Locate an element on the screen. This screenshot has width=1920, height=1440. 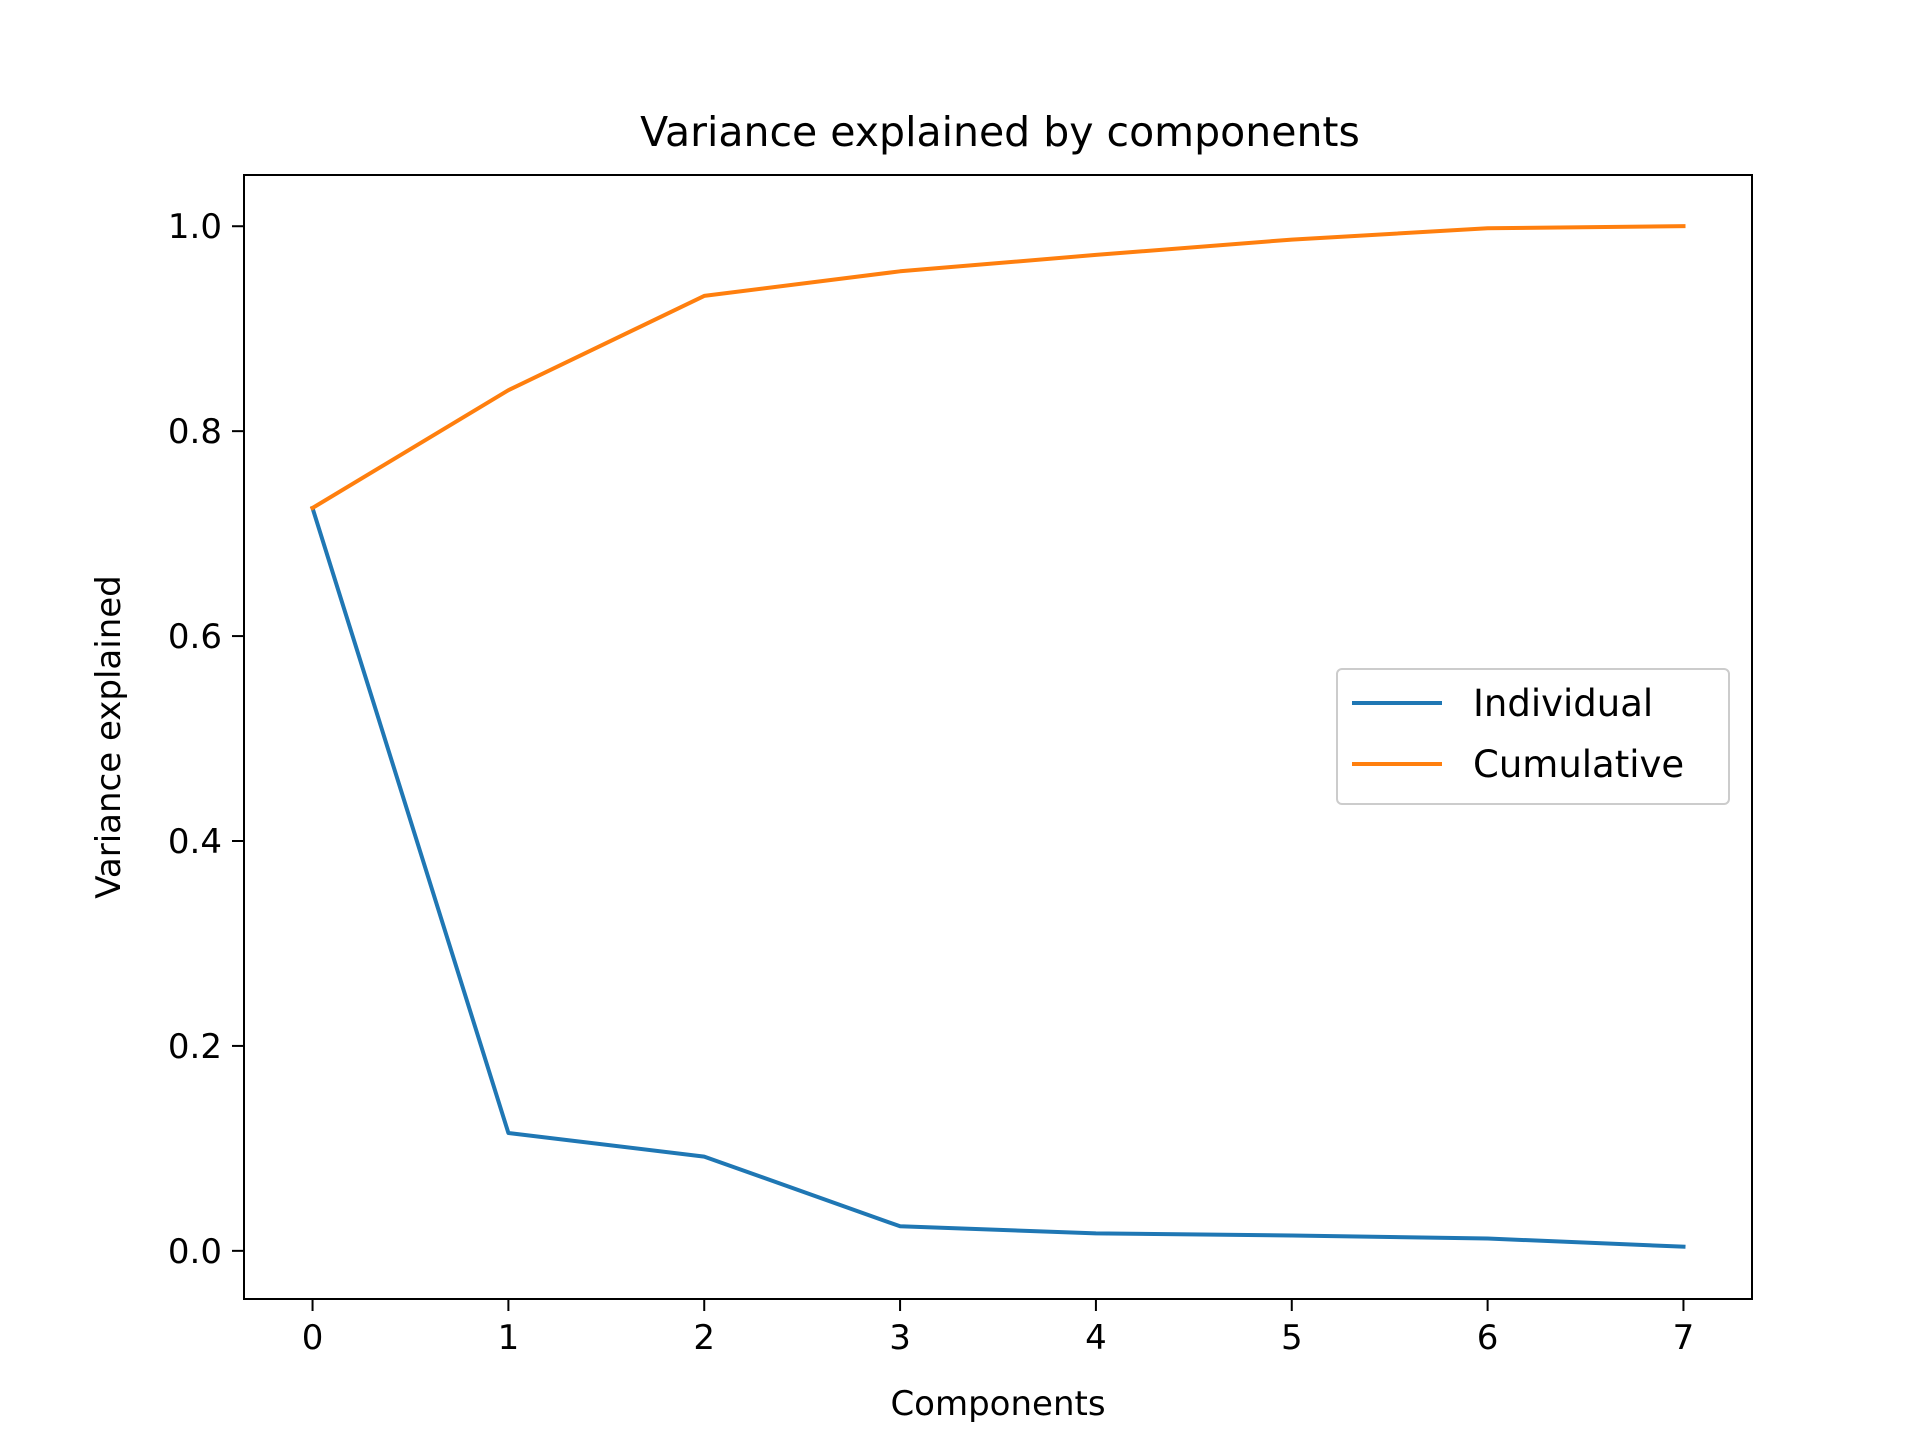
x-tick-label: 6 is located at coordinates (1488, 1338).